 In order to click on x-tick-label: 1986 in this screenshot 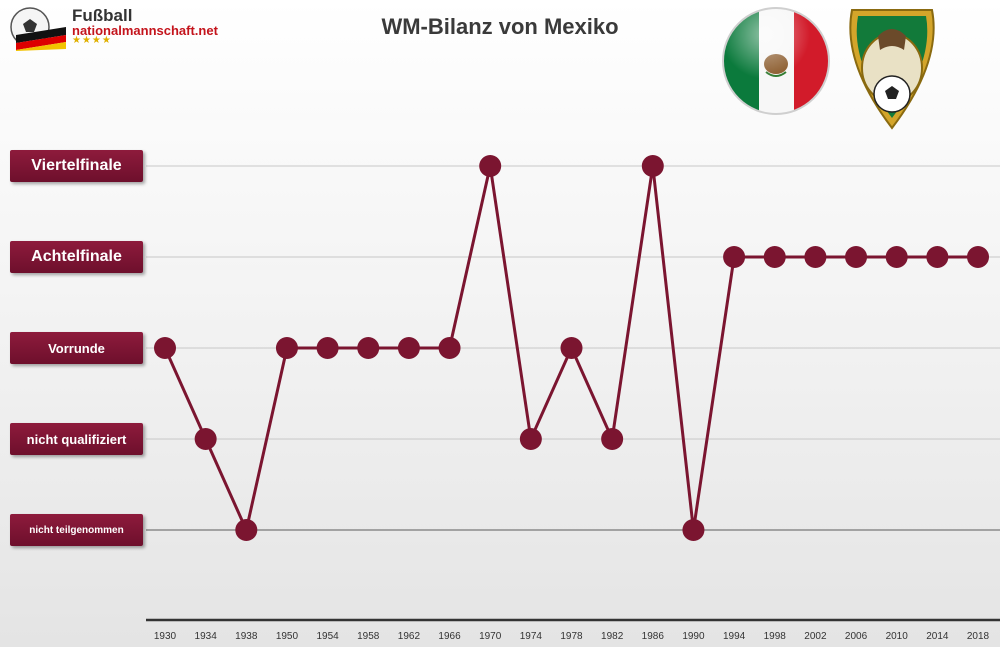, I will do `click(652, 636)`.